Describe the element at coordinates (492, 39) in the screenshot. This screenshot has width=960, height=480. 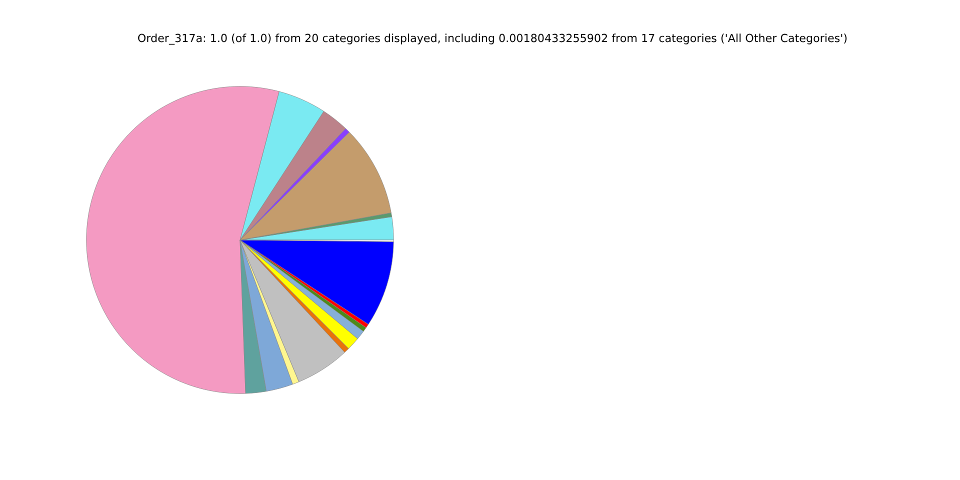
I see `text: Order_317a: 1.0 (of 1.0) from 20 categories displayed, including 0.00180433255902 from 17 categories ('All Other Categories')` at that location.